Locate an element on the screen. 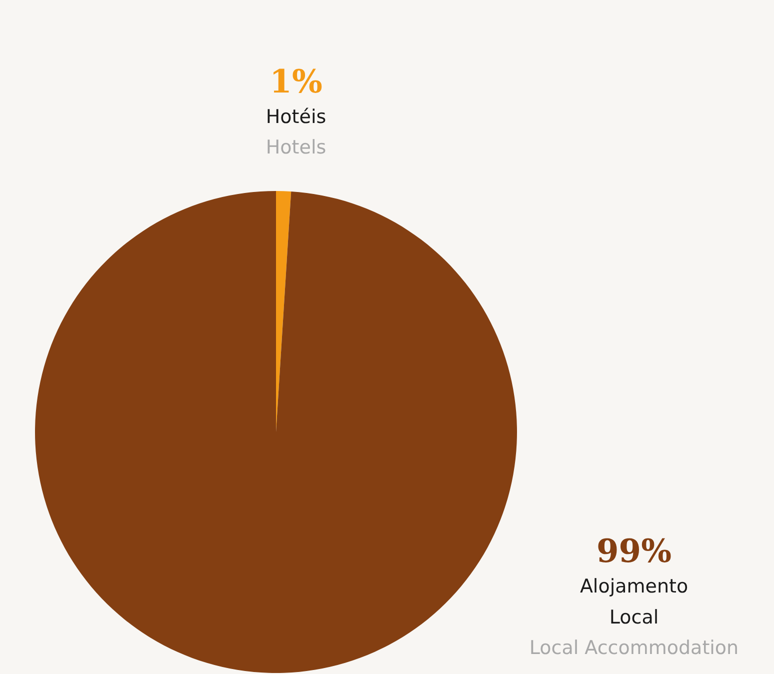 This screenshot has width=774, height=674. text: Hotels is located at coordinates (296, 147).